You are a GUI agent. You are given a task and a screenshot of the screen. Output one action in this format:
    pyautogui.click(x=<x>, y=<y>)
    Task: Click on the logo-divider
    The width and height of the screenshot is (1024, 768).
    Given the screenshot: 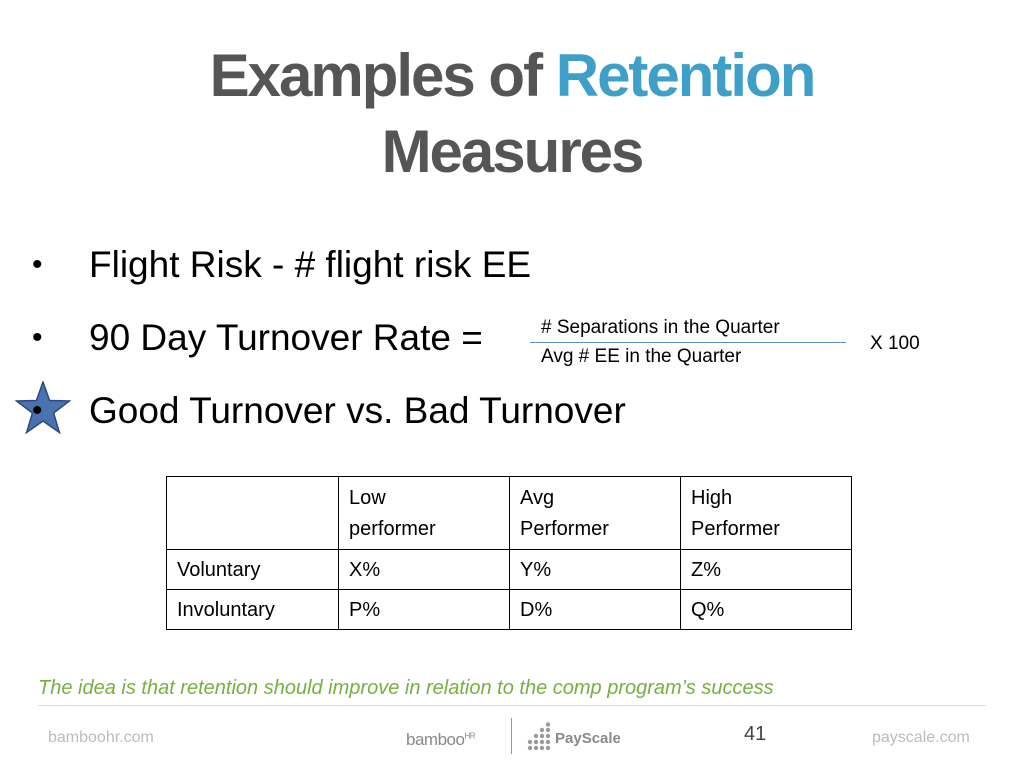 What is the action you would take?
    pyautogui.click(x=511, y=736)
    